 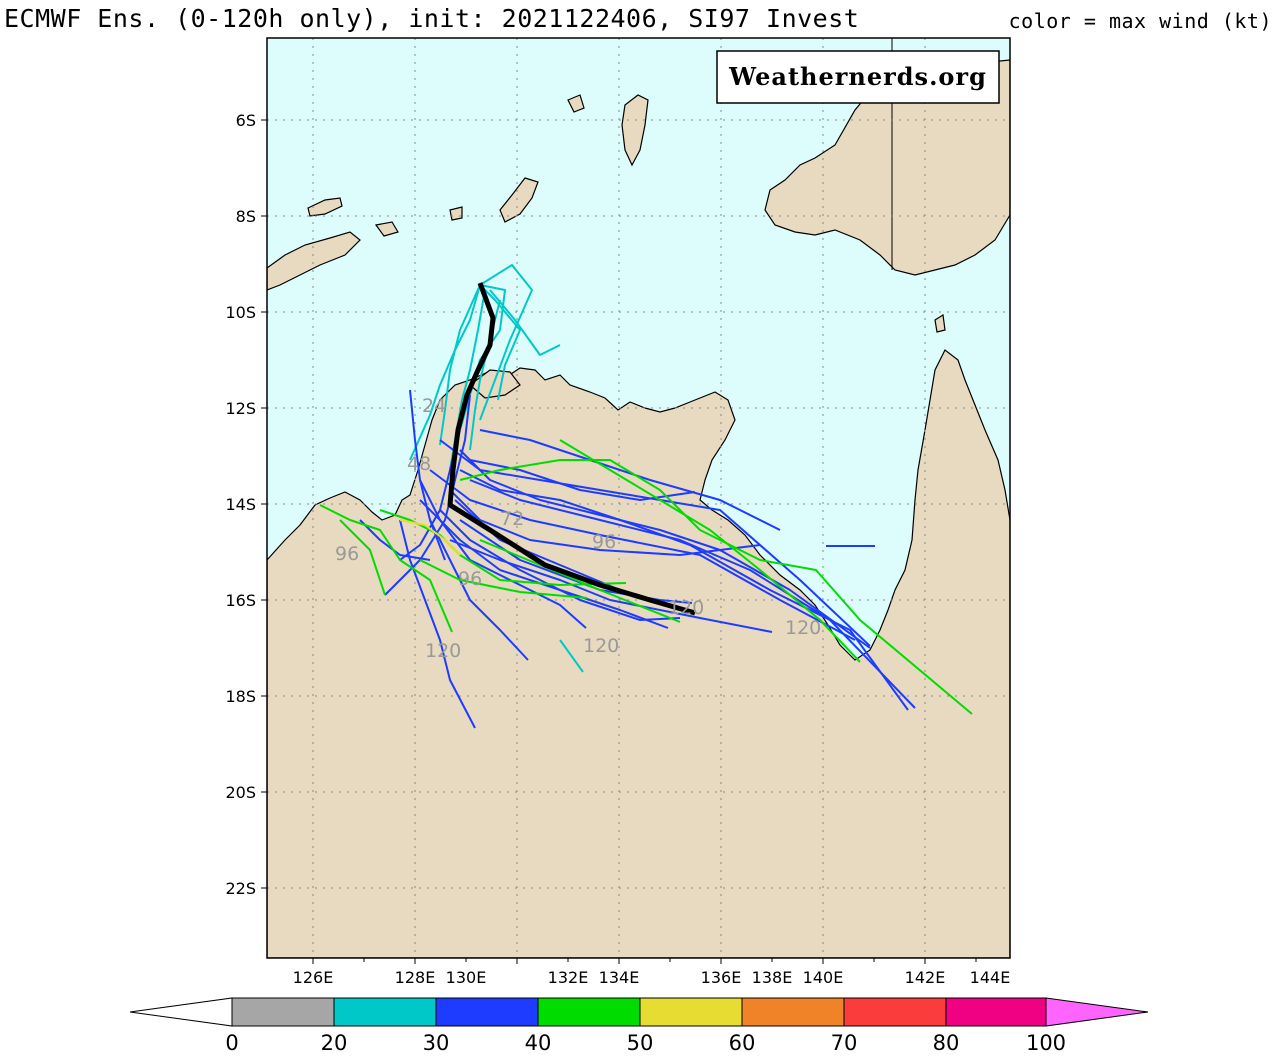 What do you see at coordinates (434, 406) in the screenshot?
I see `hour-label-24: 24` at bounding box center [434, 406].